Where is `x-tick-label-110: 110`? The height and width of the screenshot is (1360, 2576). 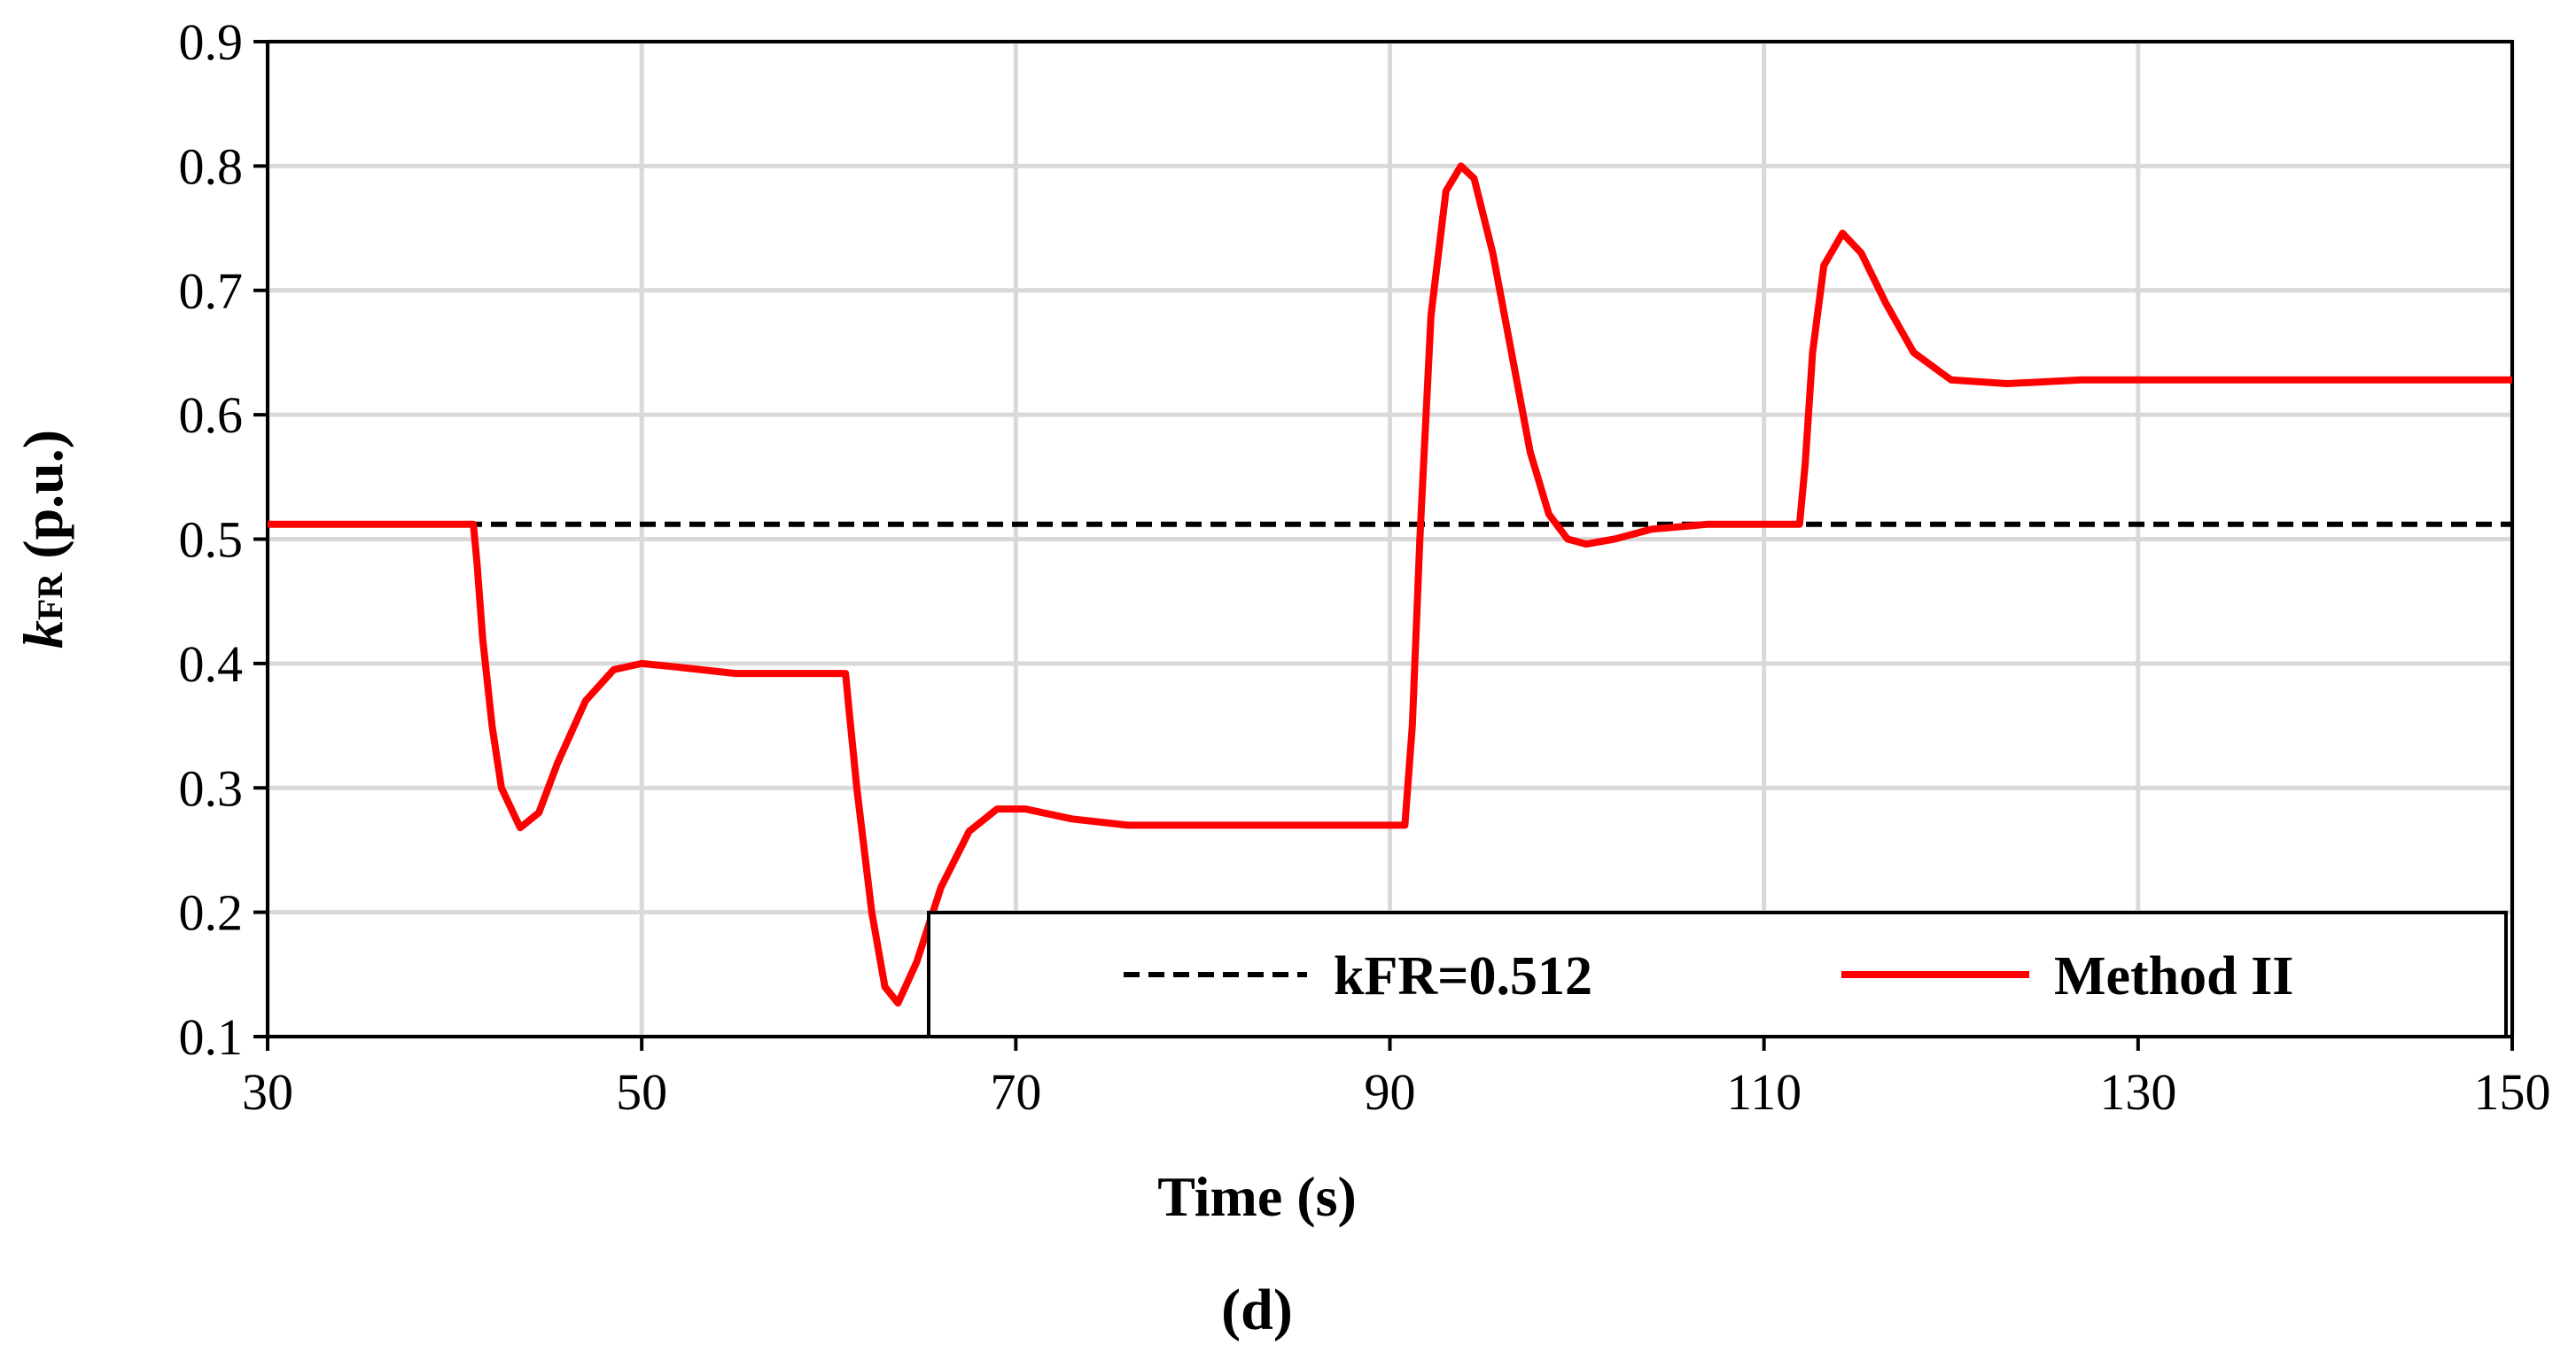
x-tick-label-110: 110 is located at coordinates (1764, 1092).